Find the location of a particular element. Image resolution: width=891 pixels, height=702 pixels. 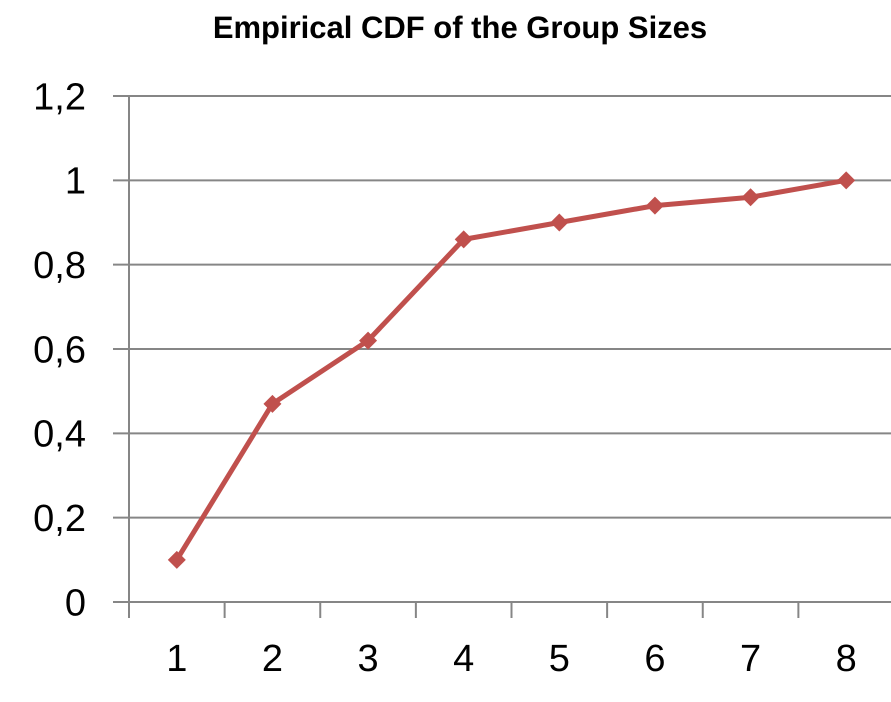

y-tick-label: 0 is located at coordinates (75, 603).